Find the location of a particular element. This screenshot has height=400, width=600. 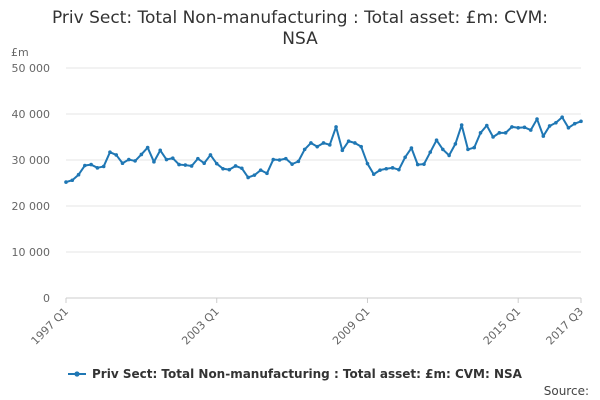

x-tick-label: 2015 Q1 is located at coordinates (502, 326).